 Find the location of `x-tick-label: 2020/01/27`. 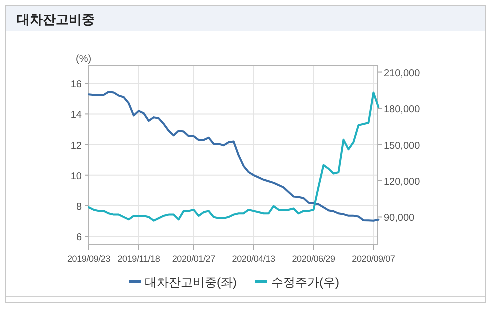

x-tick-label: 2020/01/27 is located at coordinates (194, 259).